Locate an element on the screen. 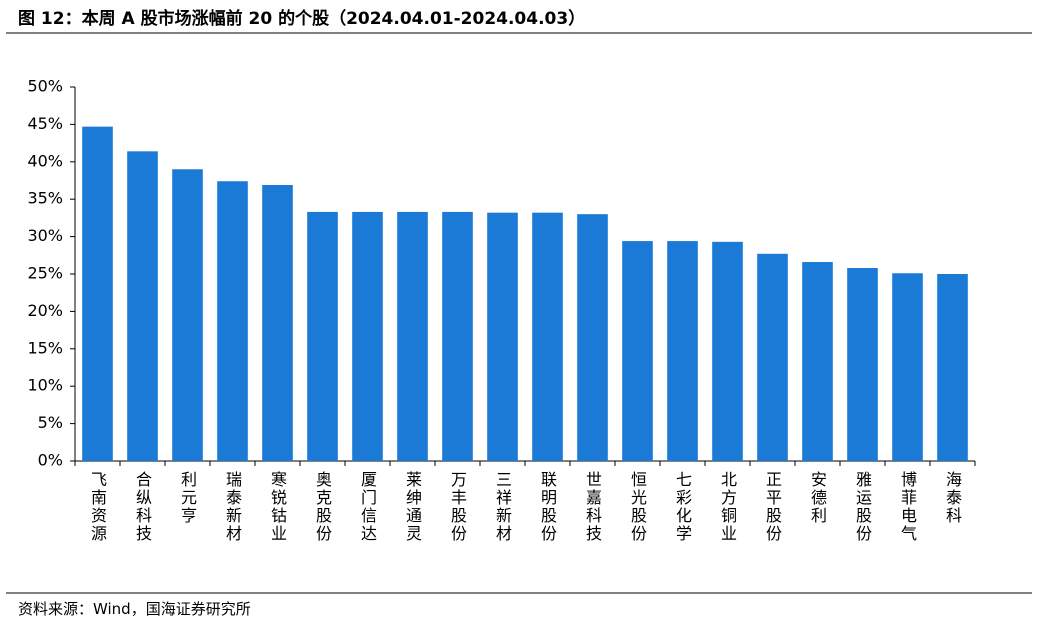 The image size is (1038, 625). x-tick-label: 海泰科 is located at coordinates (952, 498).